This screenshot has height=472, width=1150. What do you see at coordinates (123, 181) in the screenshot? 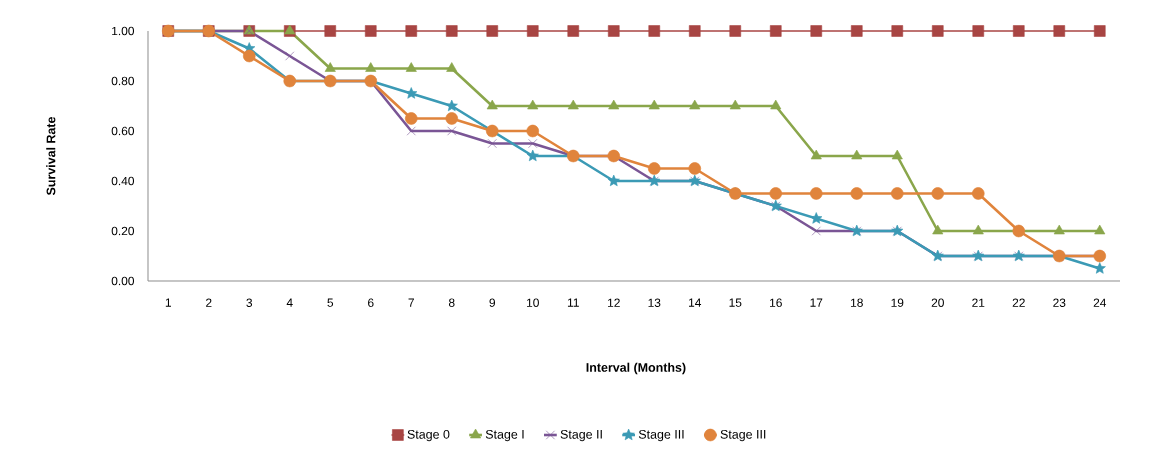
I see `y-tick-label: 0.40` at bounding box center [123, 181].